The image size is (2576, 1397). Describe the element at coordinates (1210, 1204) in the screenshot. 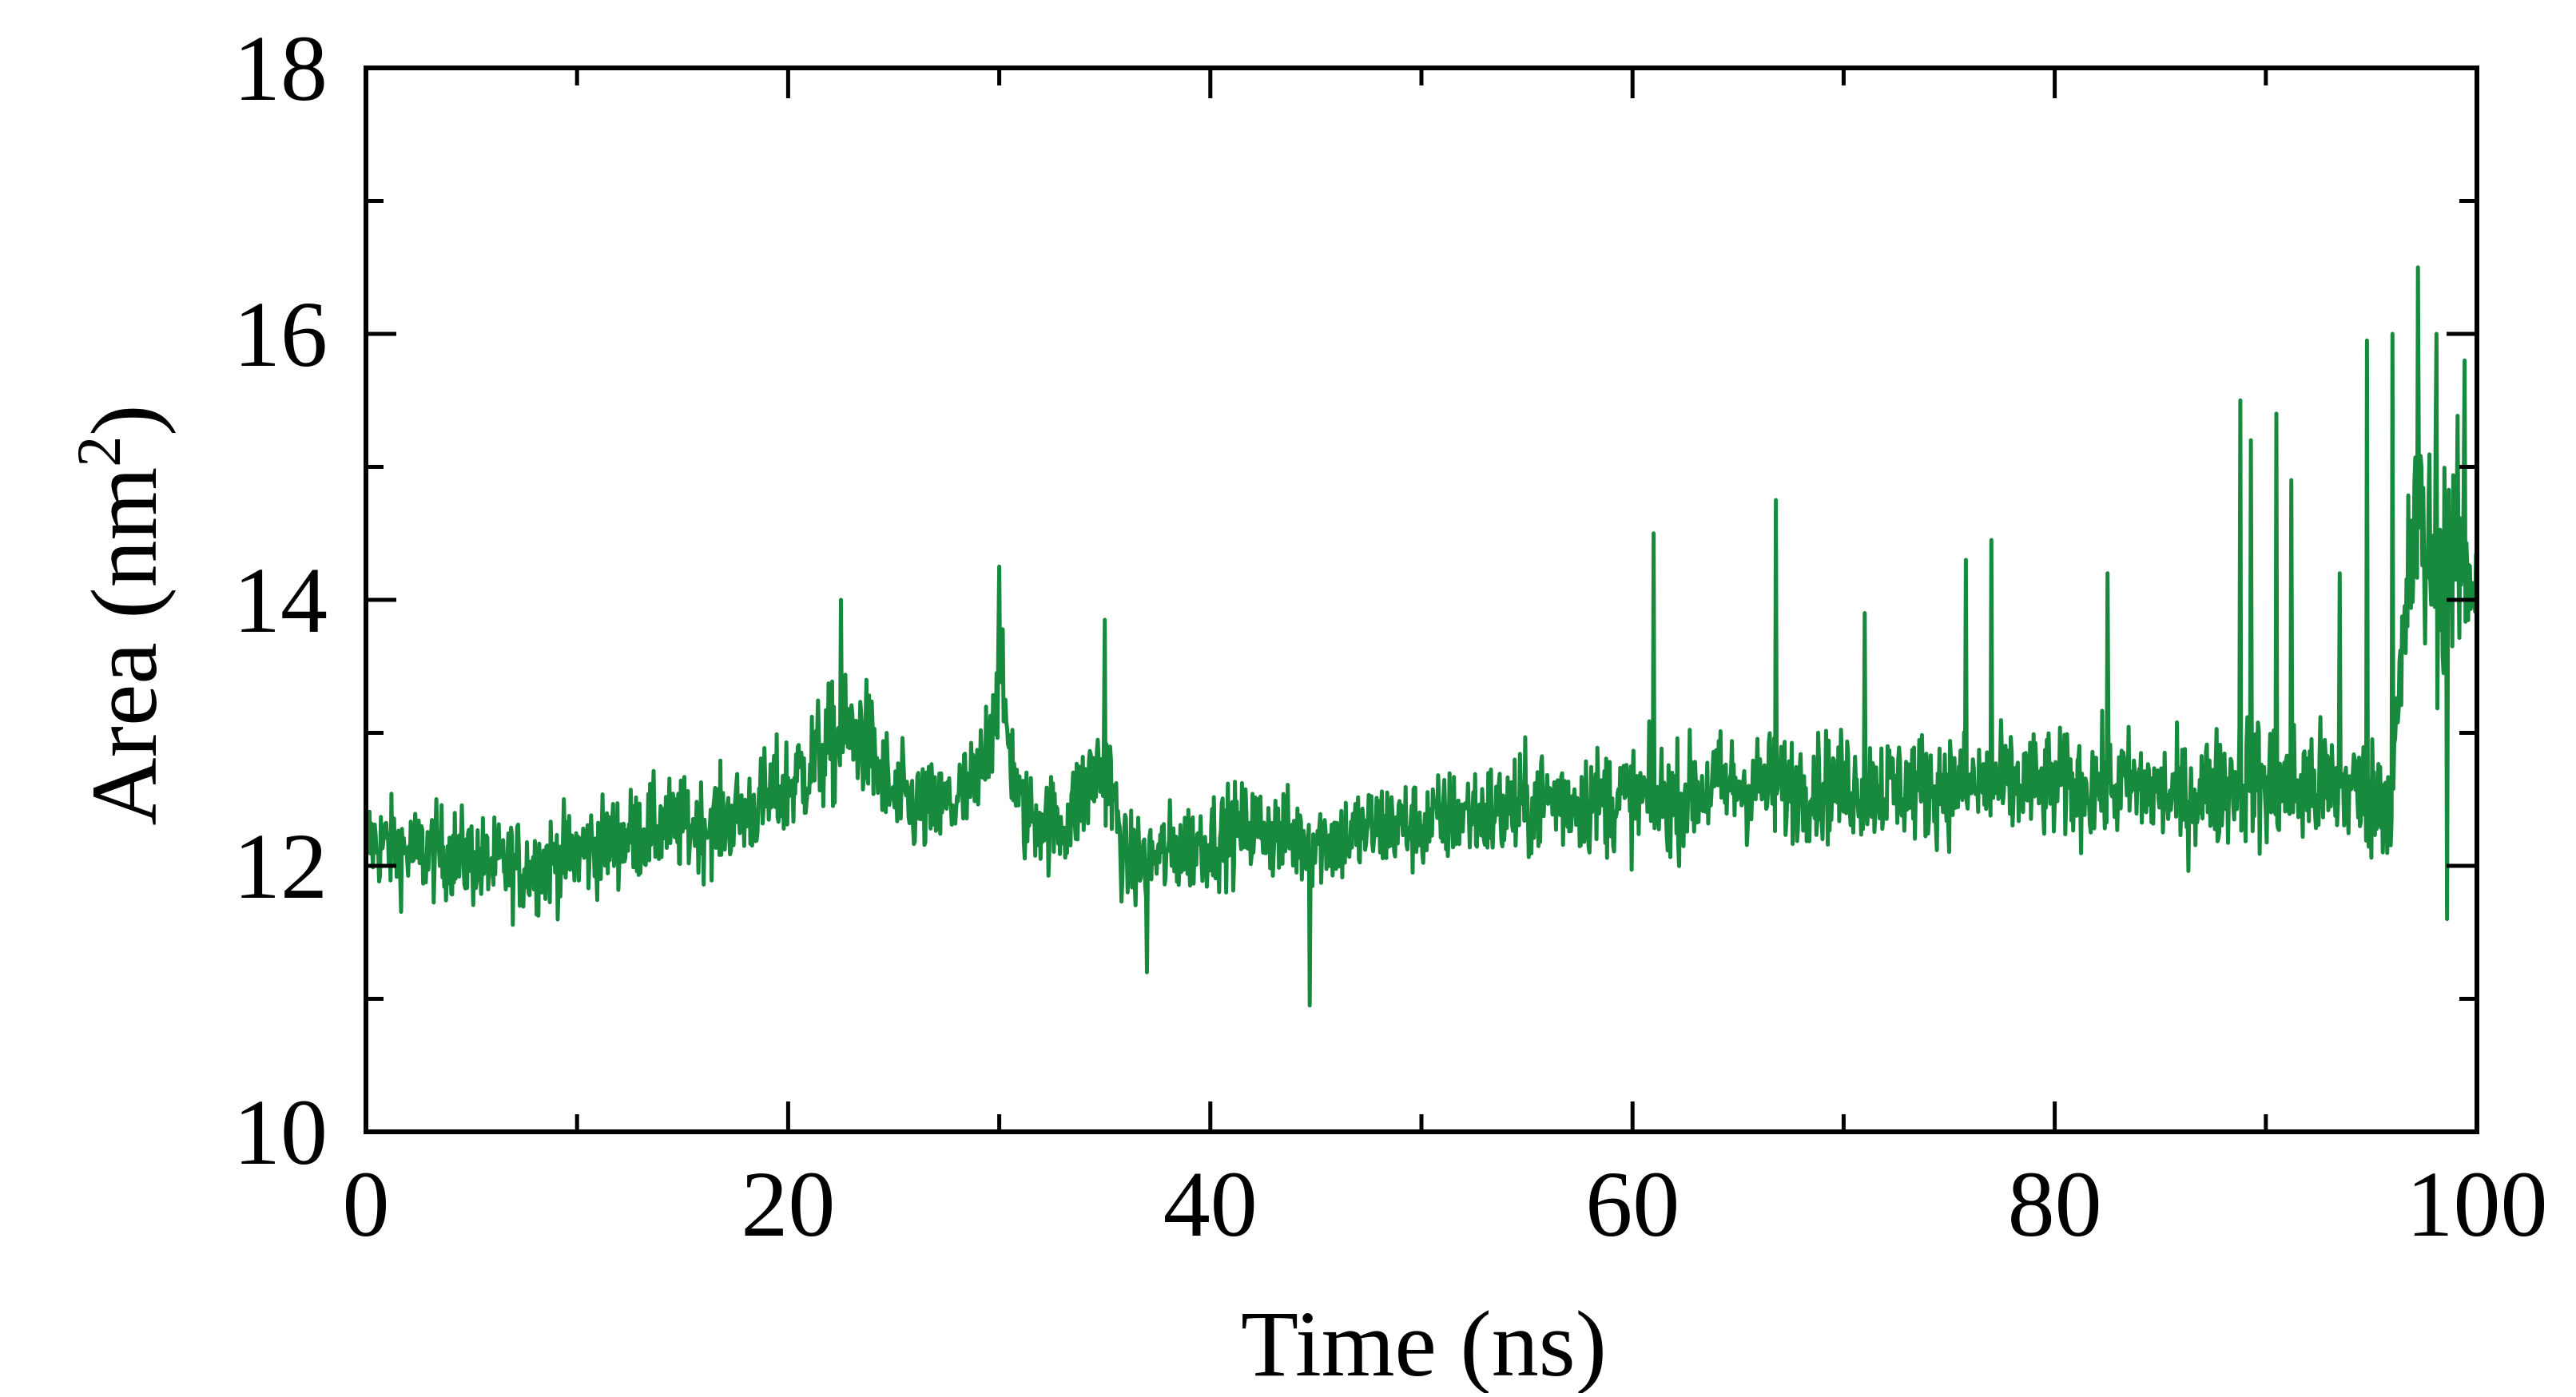

I see `x-tick-label: 40` at that location.